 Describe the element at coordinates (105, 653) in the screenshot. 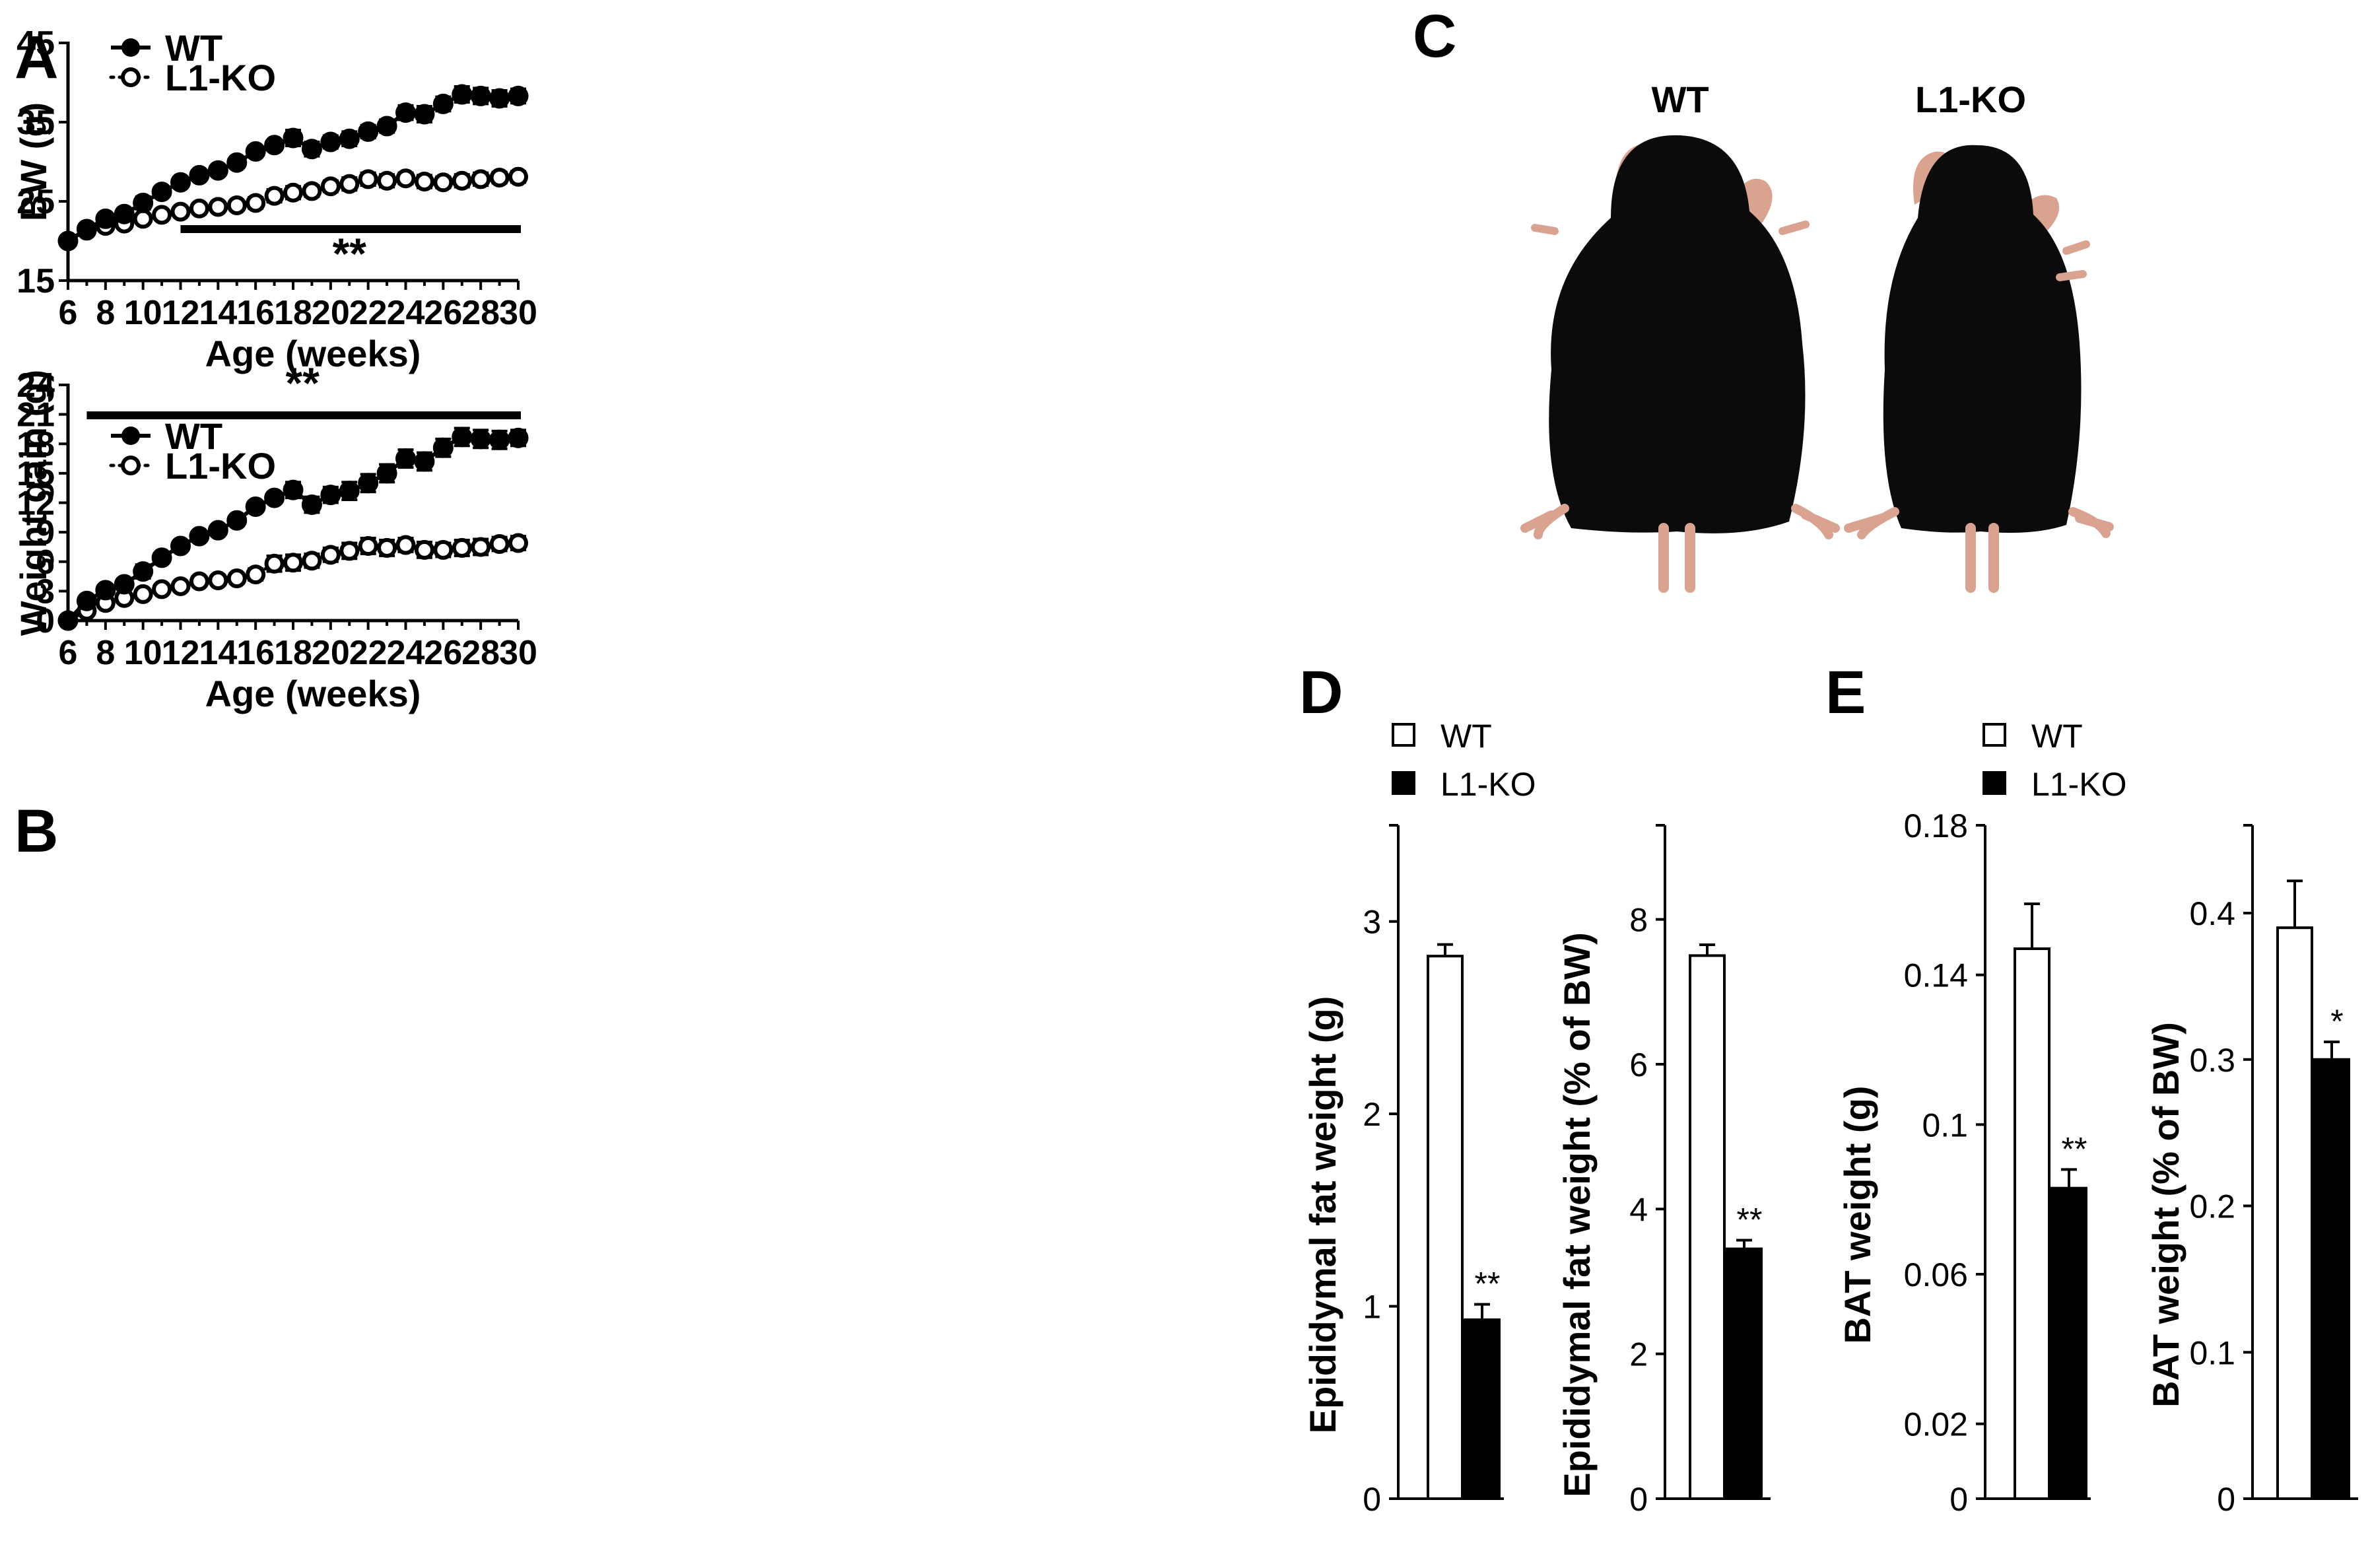

I see `chart-b-x-tick-label: 8` at that location.